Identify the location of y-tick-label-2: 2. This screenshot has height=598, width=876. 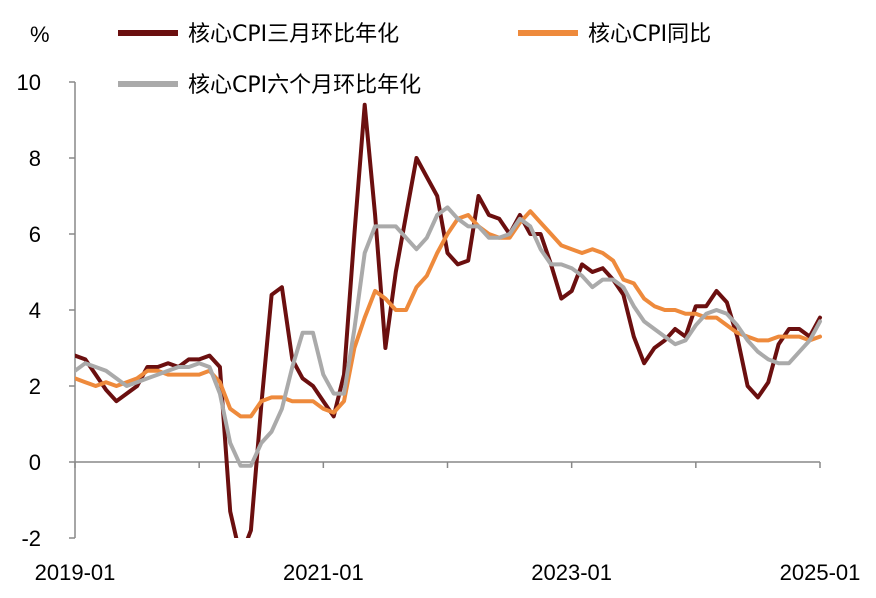
(35, 386).